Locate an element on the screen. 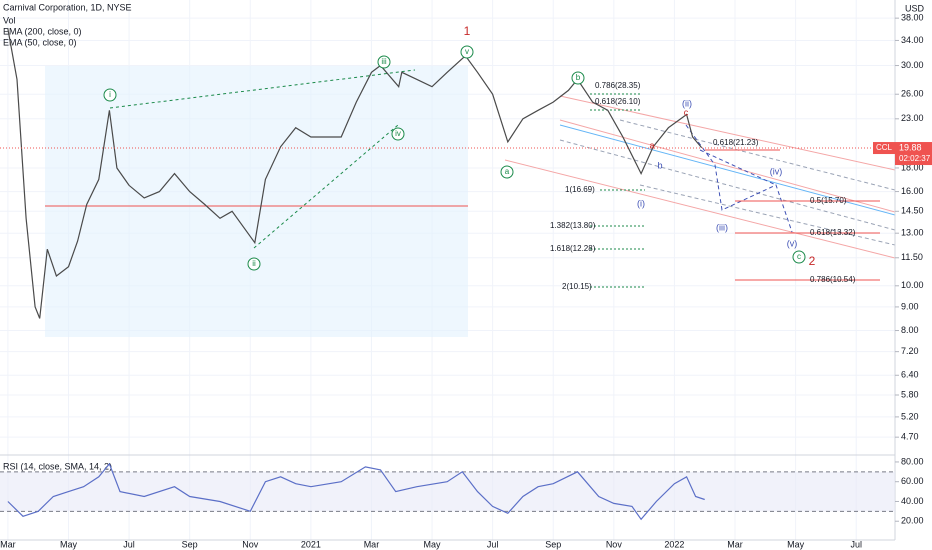  price-line is located at coordinates (356, 491).